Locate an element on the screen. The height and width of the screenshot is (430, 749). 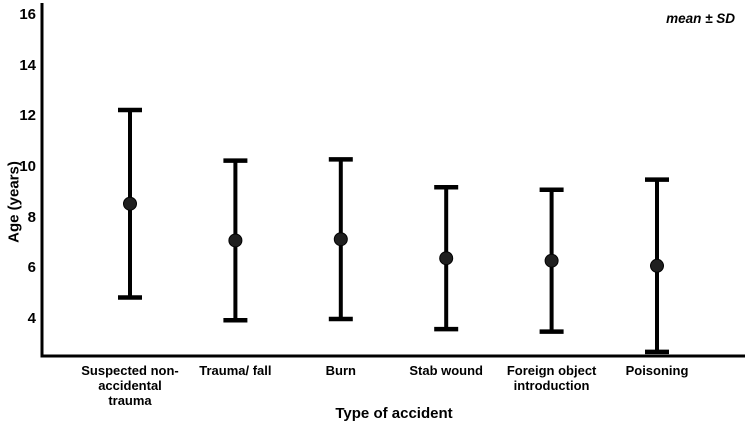
category-label: Burn is located at coordinates (341, 370).